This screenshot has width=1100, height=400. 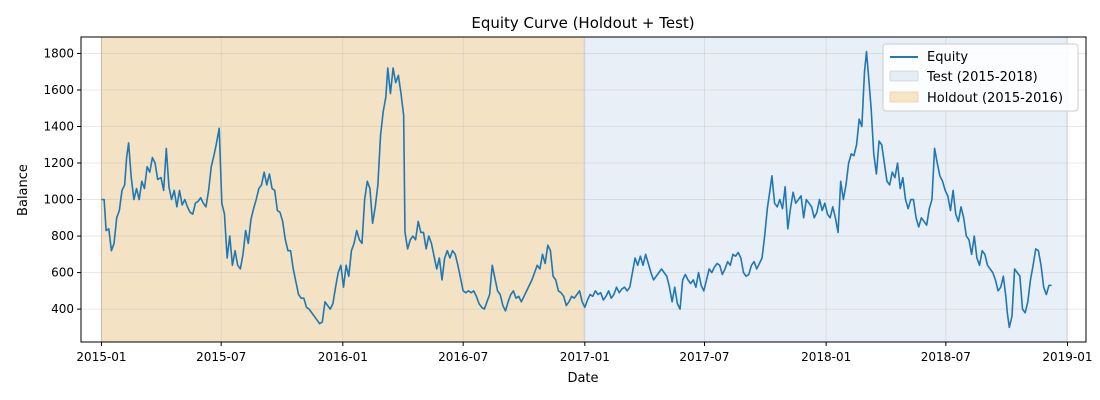 What do you see at coordinates (995, 98) in the screenshot?
I see `legend-label-holdout: Holdout (2015-2016)` at bounding box center [995, 98].